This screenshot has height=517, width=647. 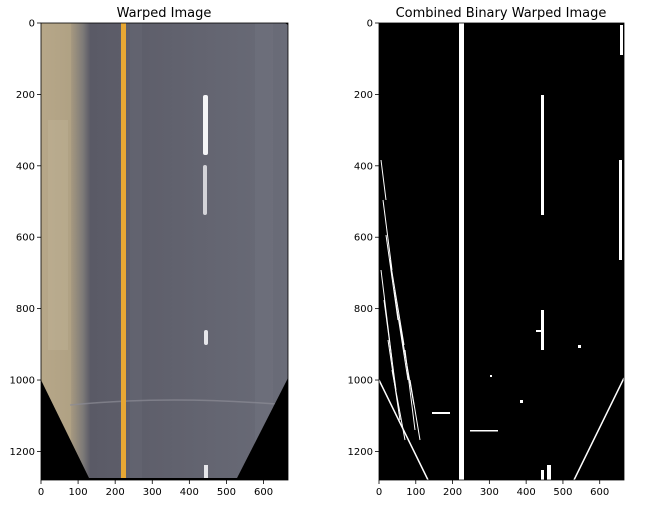 I want to click on panel-title: Combined Binary Warped Image, so click(x=501, y=13).